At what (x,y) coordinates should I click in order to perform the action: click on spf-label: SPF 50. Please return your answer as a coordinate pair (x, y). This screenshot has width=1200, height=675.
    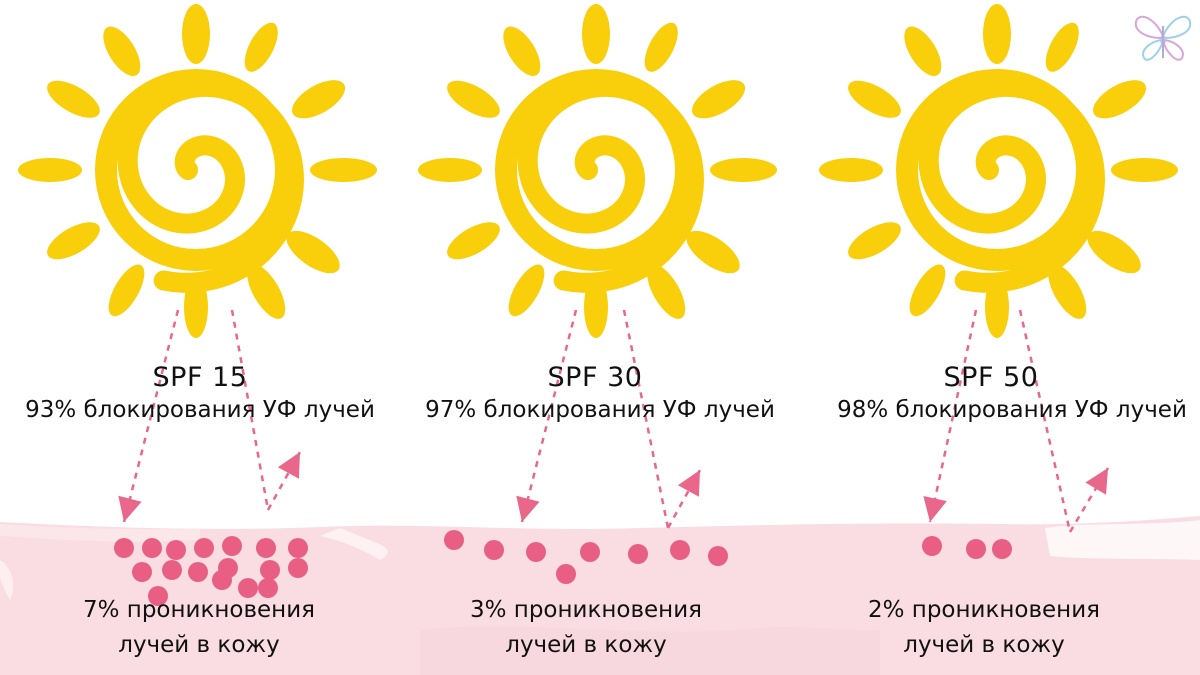
    Looking at the image, I should click on (991, 377).